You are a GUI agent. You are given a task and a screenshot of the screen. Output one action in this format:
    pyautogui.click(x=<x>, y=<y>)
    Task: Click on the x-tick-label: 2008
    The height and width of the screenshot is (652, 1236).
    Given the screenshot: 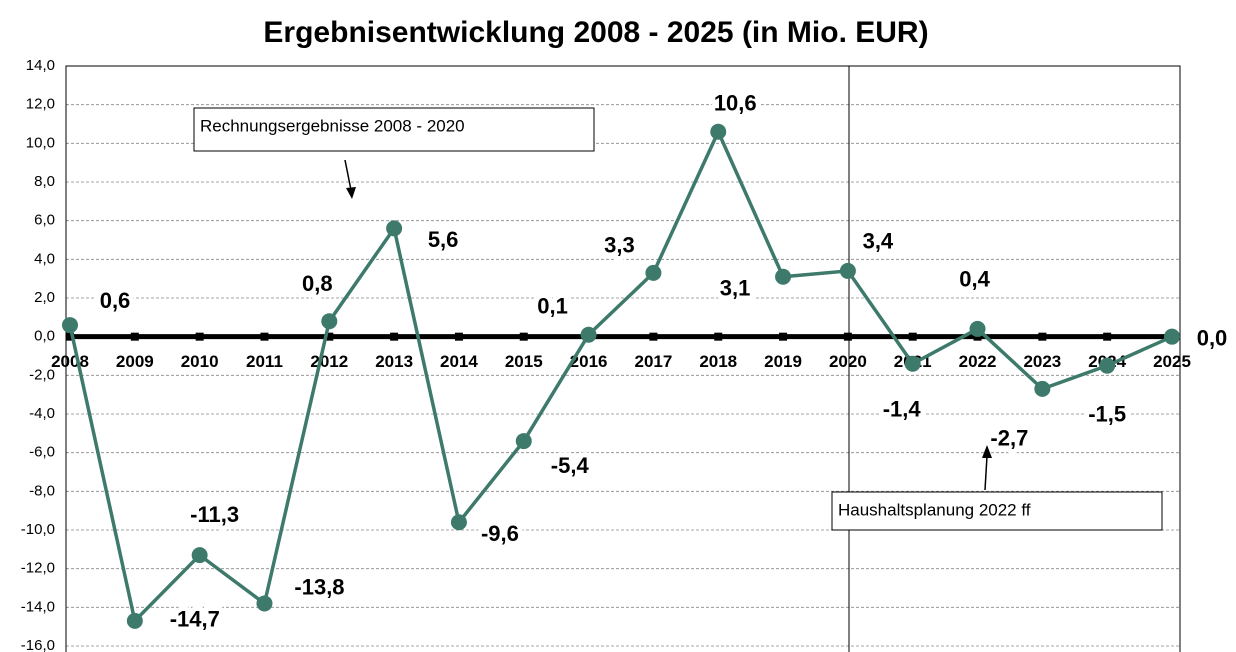 What is the action you would take?
    pyautogui.click(x=70, y=361)
    